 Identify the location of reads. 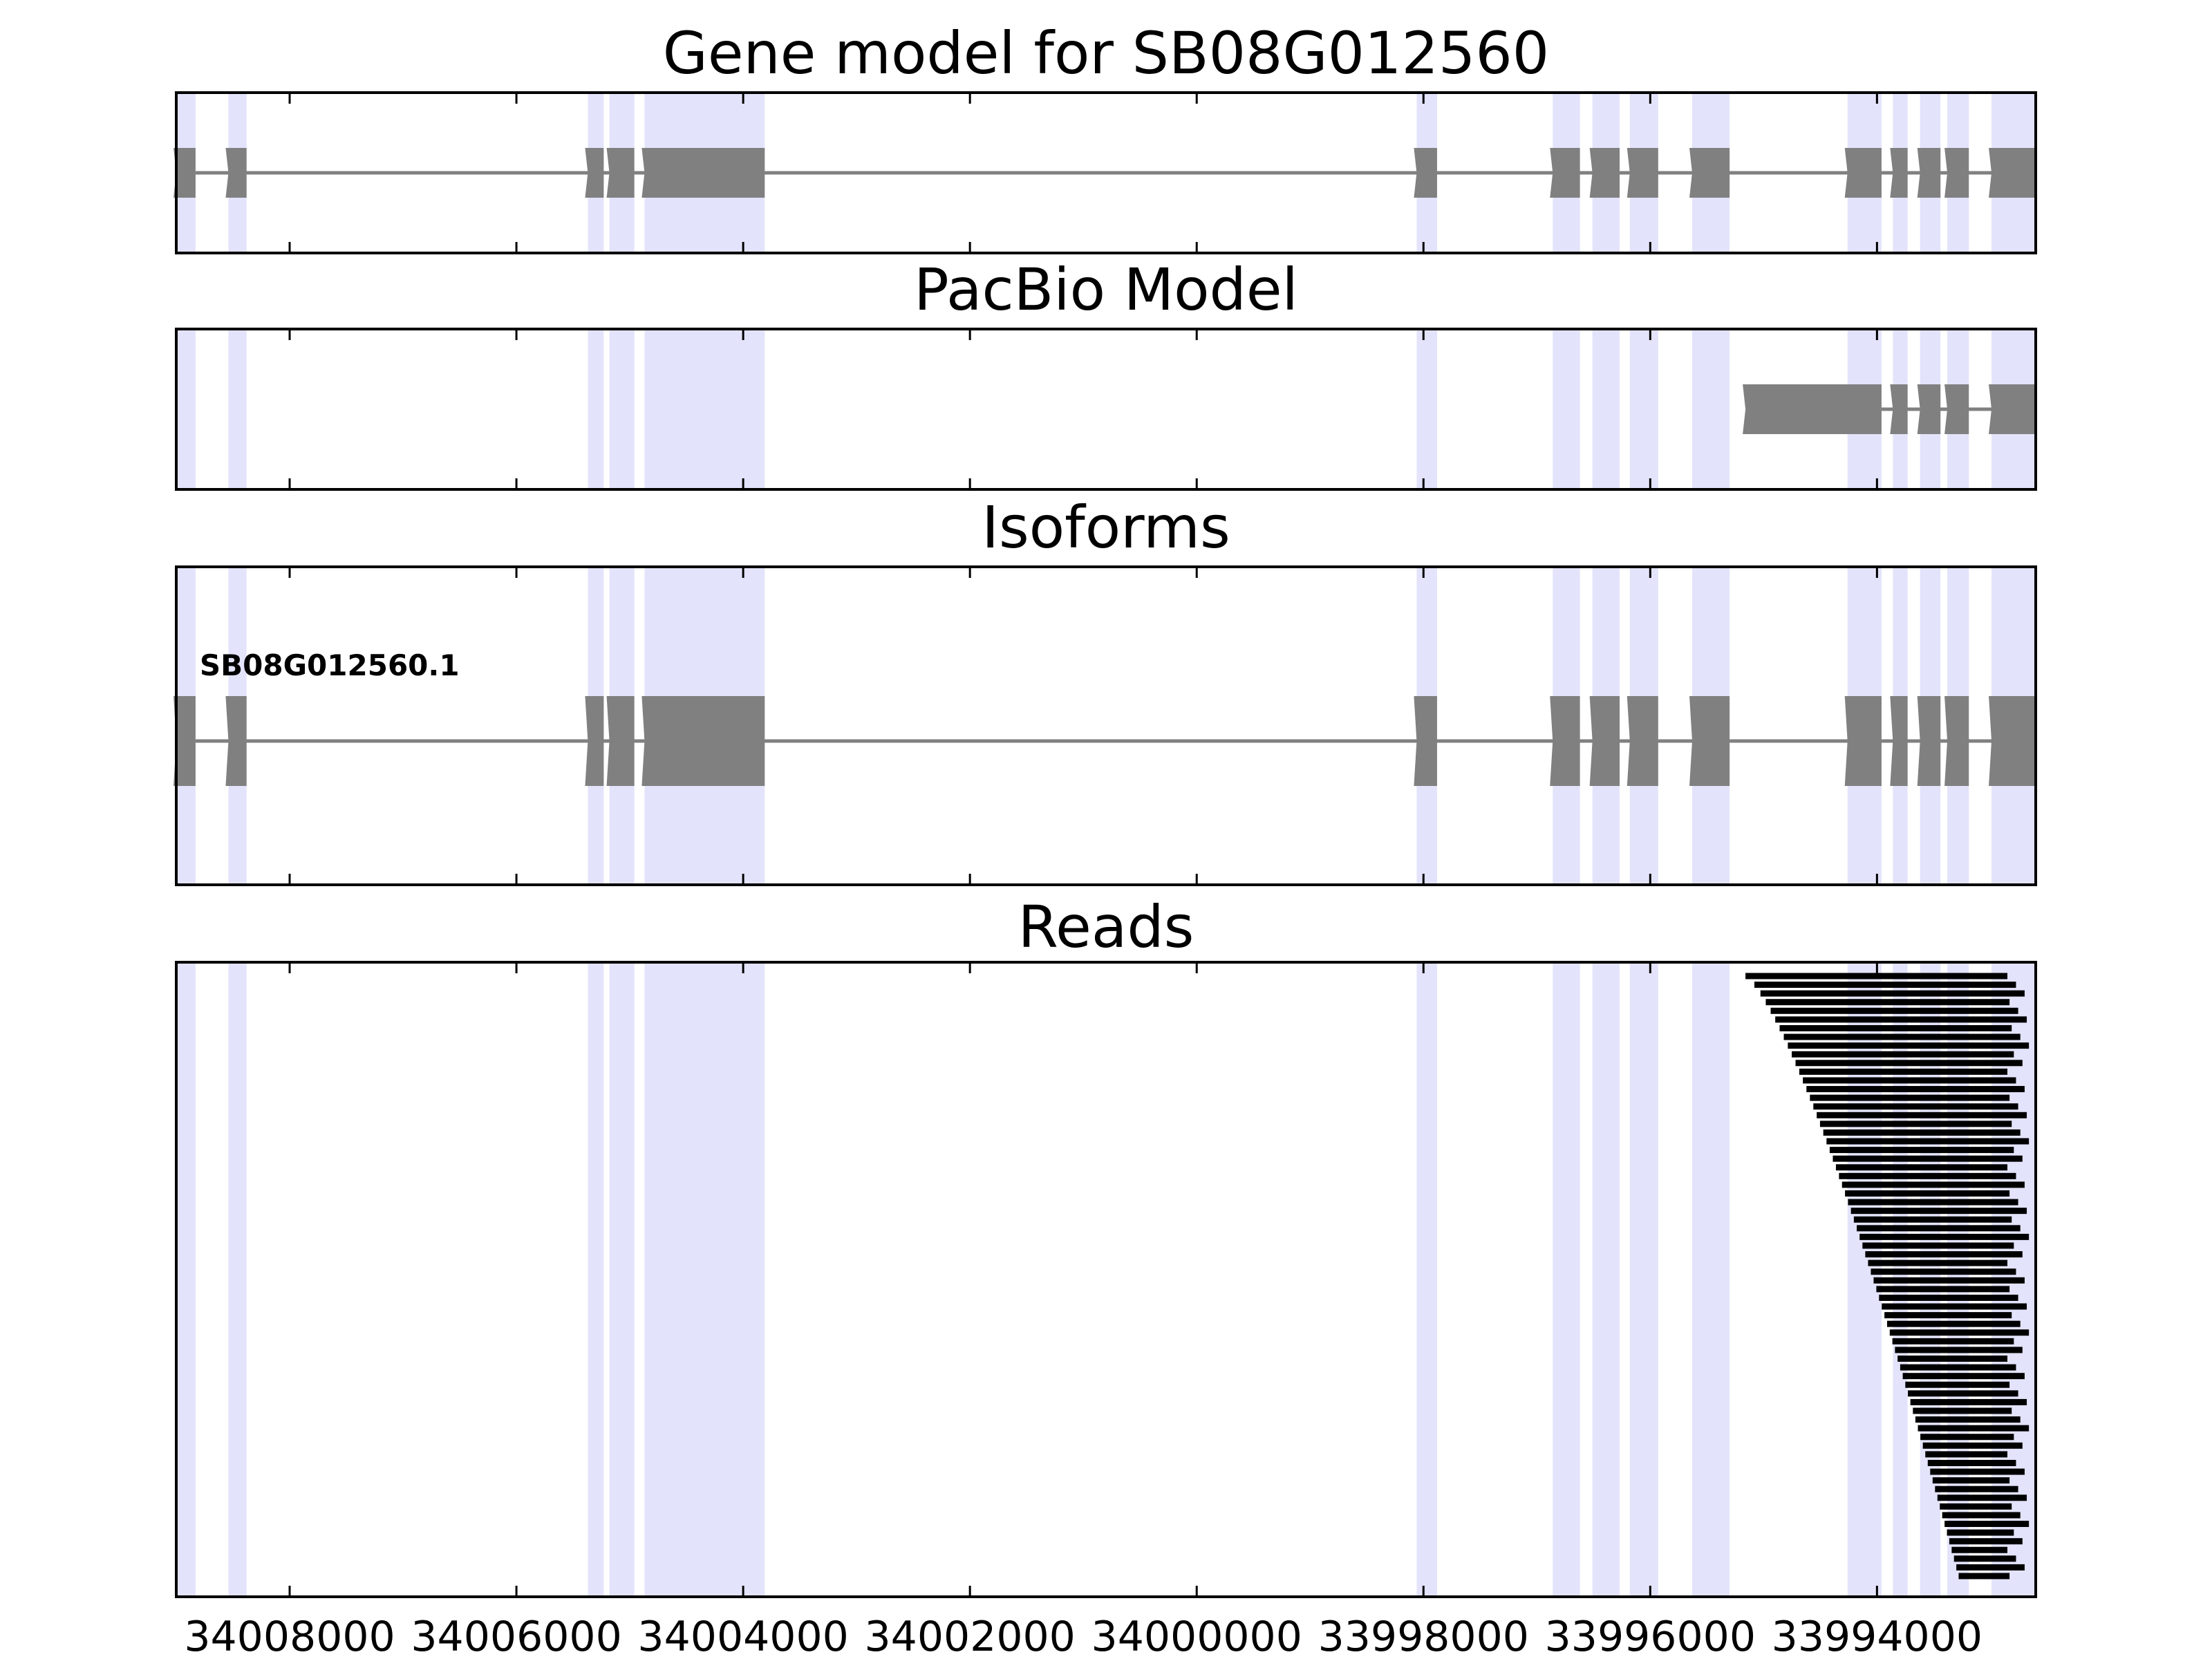
(1887, 1276).